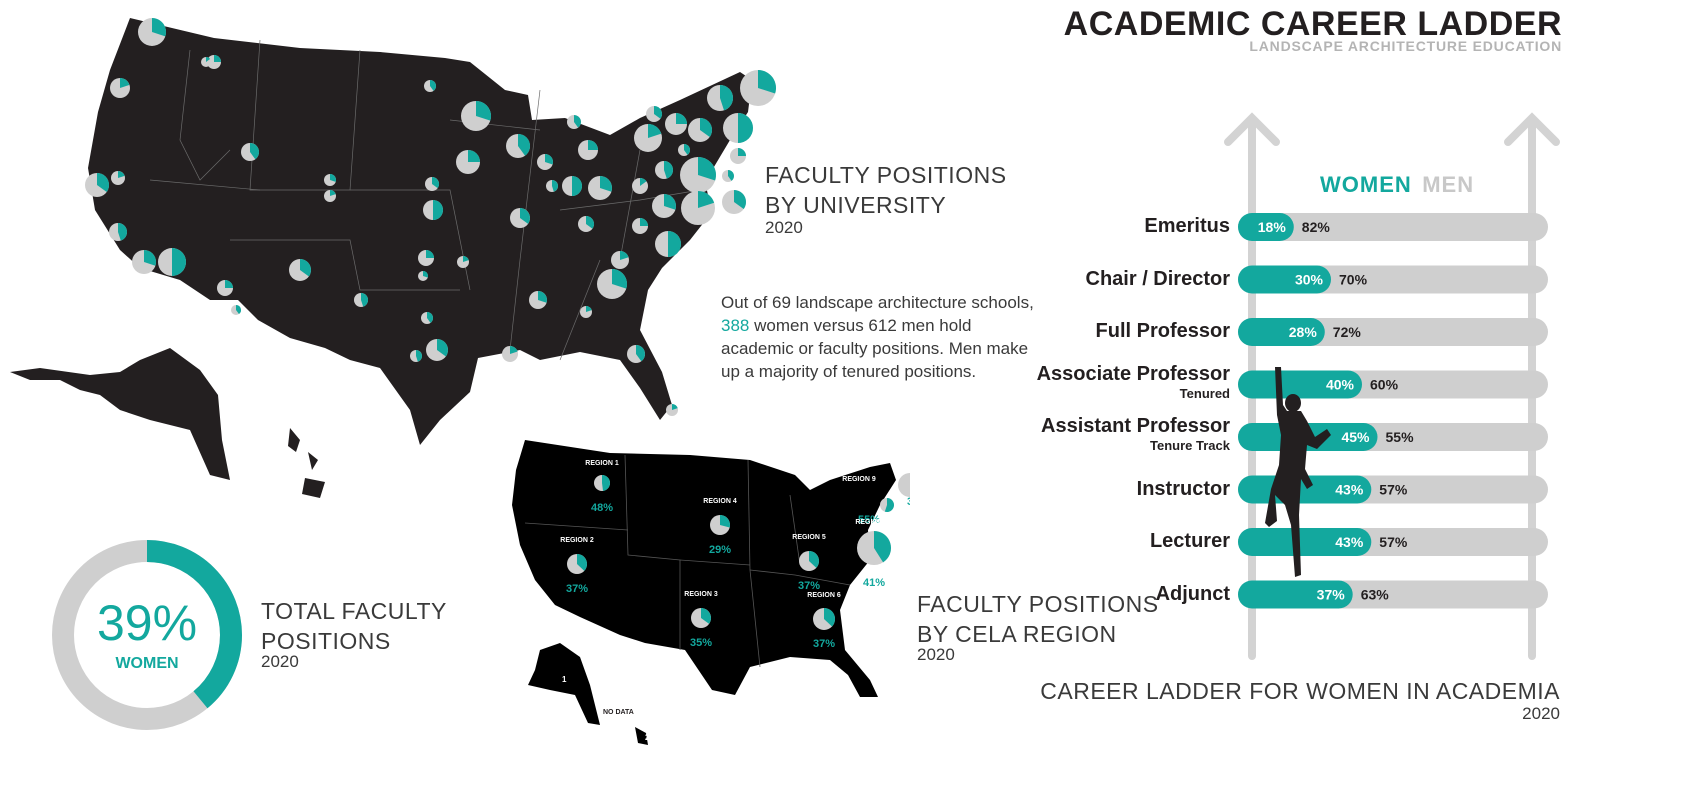 This screenshot has height=812, width=1700. What do you see at coordinates (655, 131) in the screenshot?
I see `school-pie-47-women-slice` at bounding box center [655, 131].